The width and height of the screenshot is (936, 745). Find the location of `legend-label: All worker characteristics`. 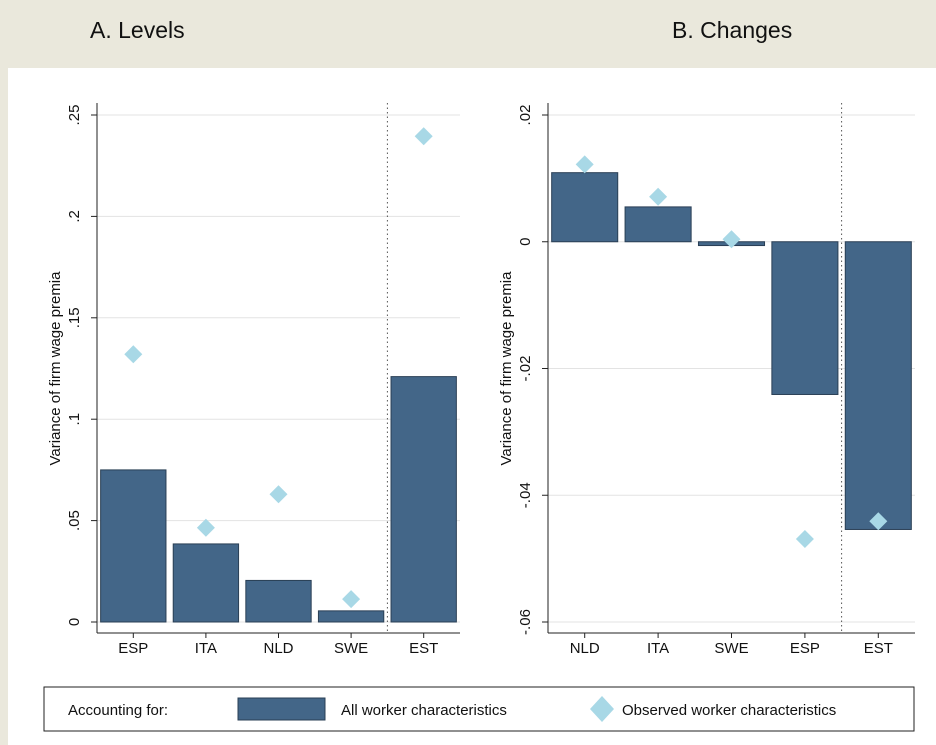

legend-label: All worker characteristics is located at coordinates (424, 710).